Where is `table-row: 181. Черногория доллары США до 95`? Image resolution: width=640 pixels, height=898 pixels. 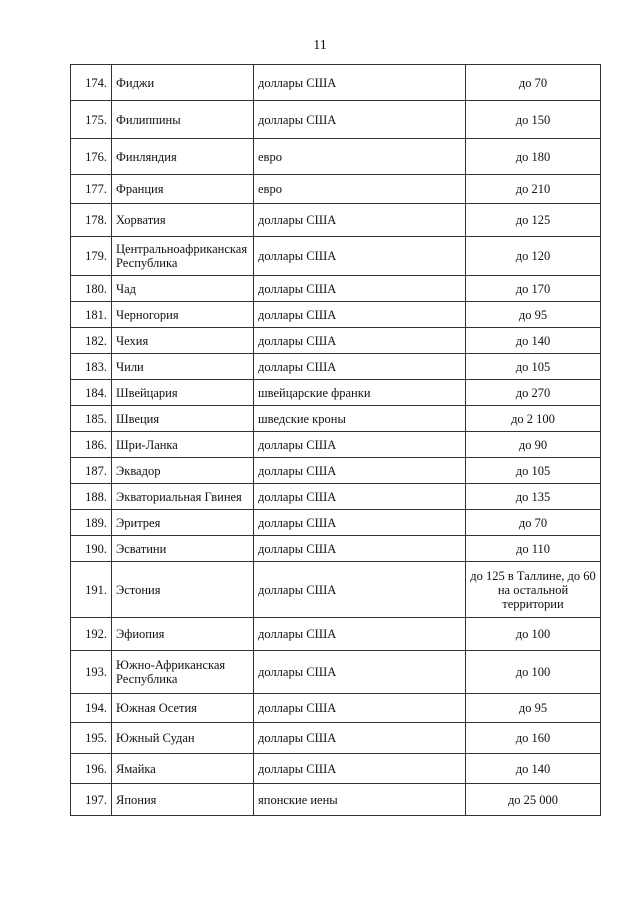
table-row: 181. Черногория доллары США до 95 is located at coordinates (335, 314).